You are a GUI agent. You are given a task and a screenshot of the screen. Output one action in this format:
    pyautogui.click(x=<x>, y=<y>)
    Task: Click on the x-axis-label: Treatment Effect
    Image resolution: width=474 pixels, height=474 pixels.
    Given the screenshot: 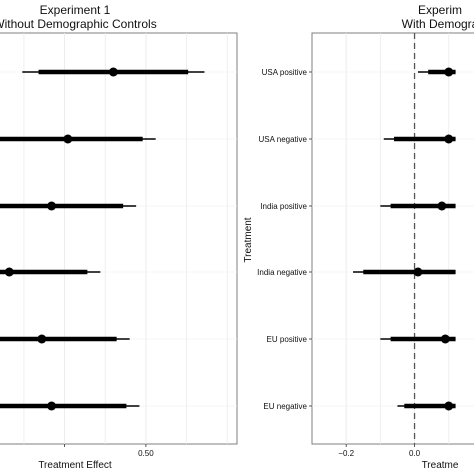 What is the action you would take?
    pyautogui.click(x=75, y=465)
    